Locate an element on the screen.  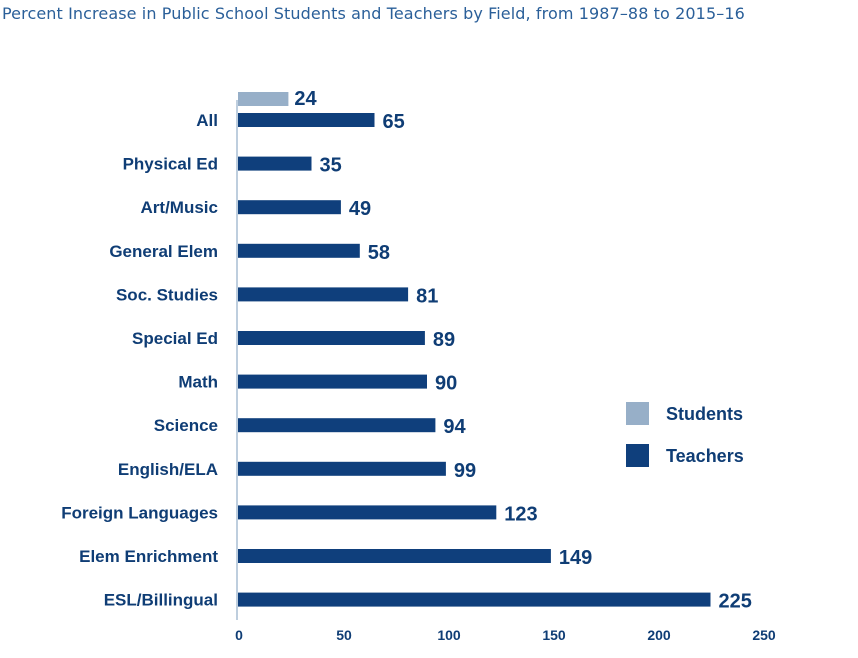
category-label: Physical Ed is located at coordinates (170, 164).